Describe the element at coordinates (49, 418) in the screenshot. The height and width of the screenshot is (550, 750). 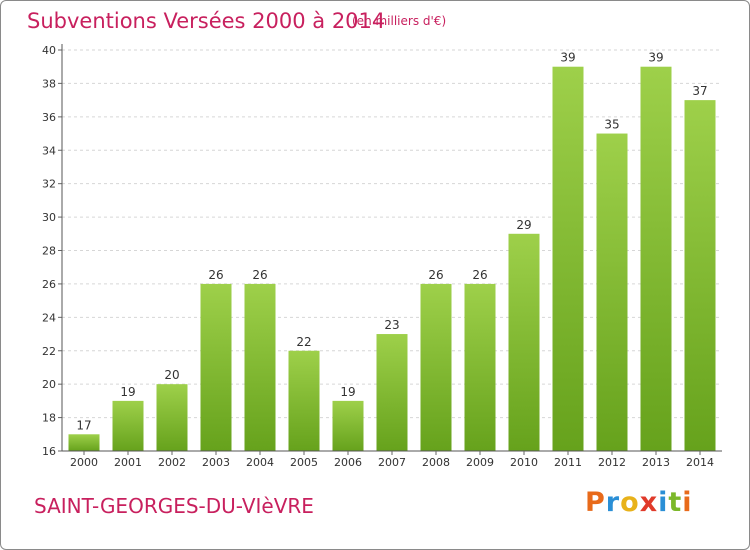
I see `y-tick-label: 18` at that location.